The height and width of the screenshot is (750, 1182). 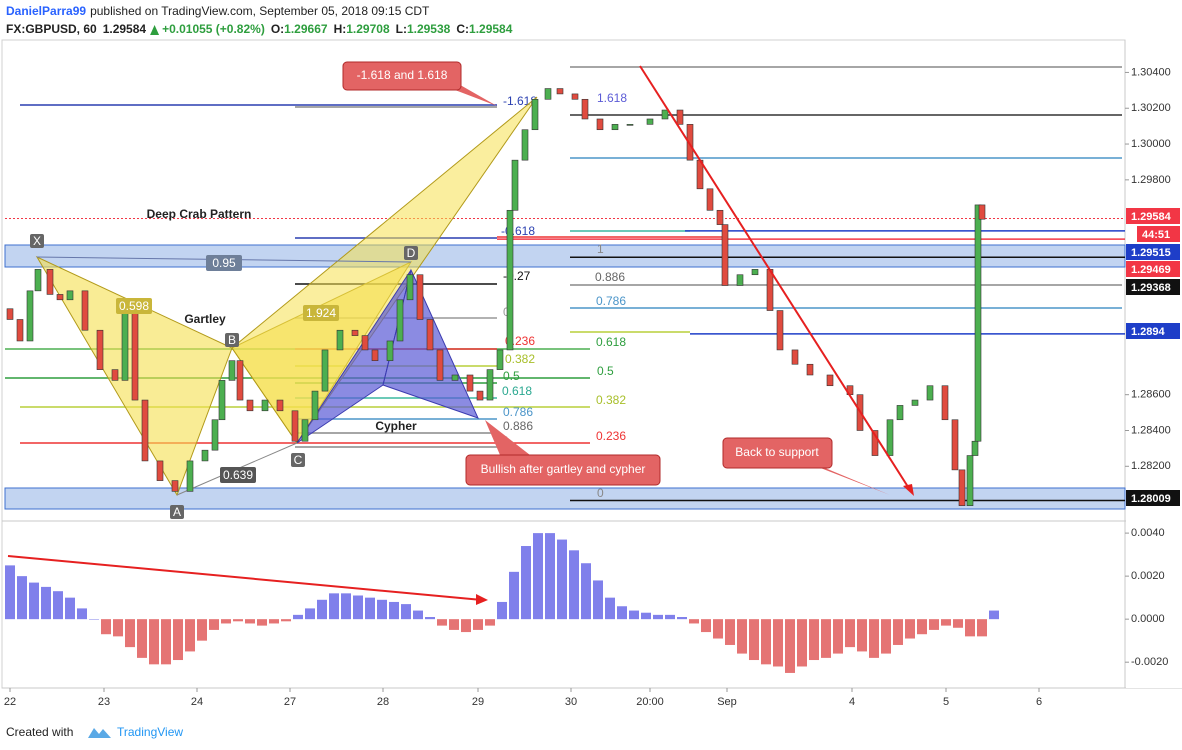 I want to click on callout, so click(x=563, y=470).